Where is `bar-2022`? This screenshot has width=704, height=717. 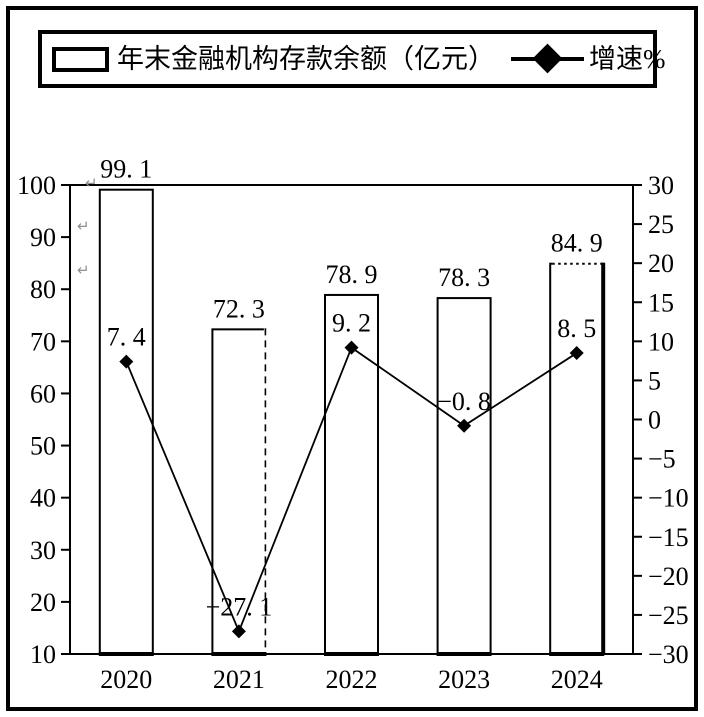
bar-2022 is located at coordinates (351, 474).